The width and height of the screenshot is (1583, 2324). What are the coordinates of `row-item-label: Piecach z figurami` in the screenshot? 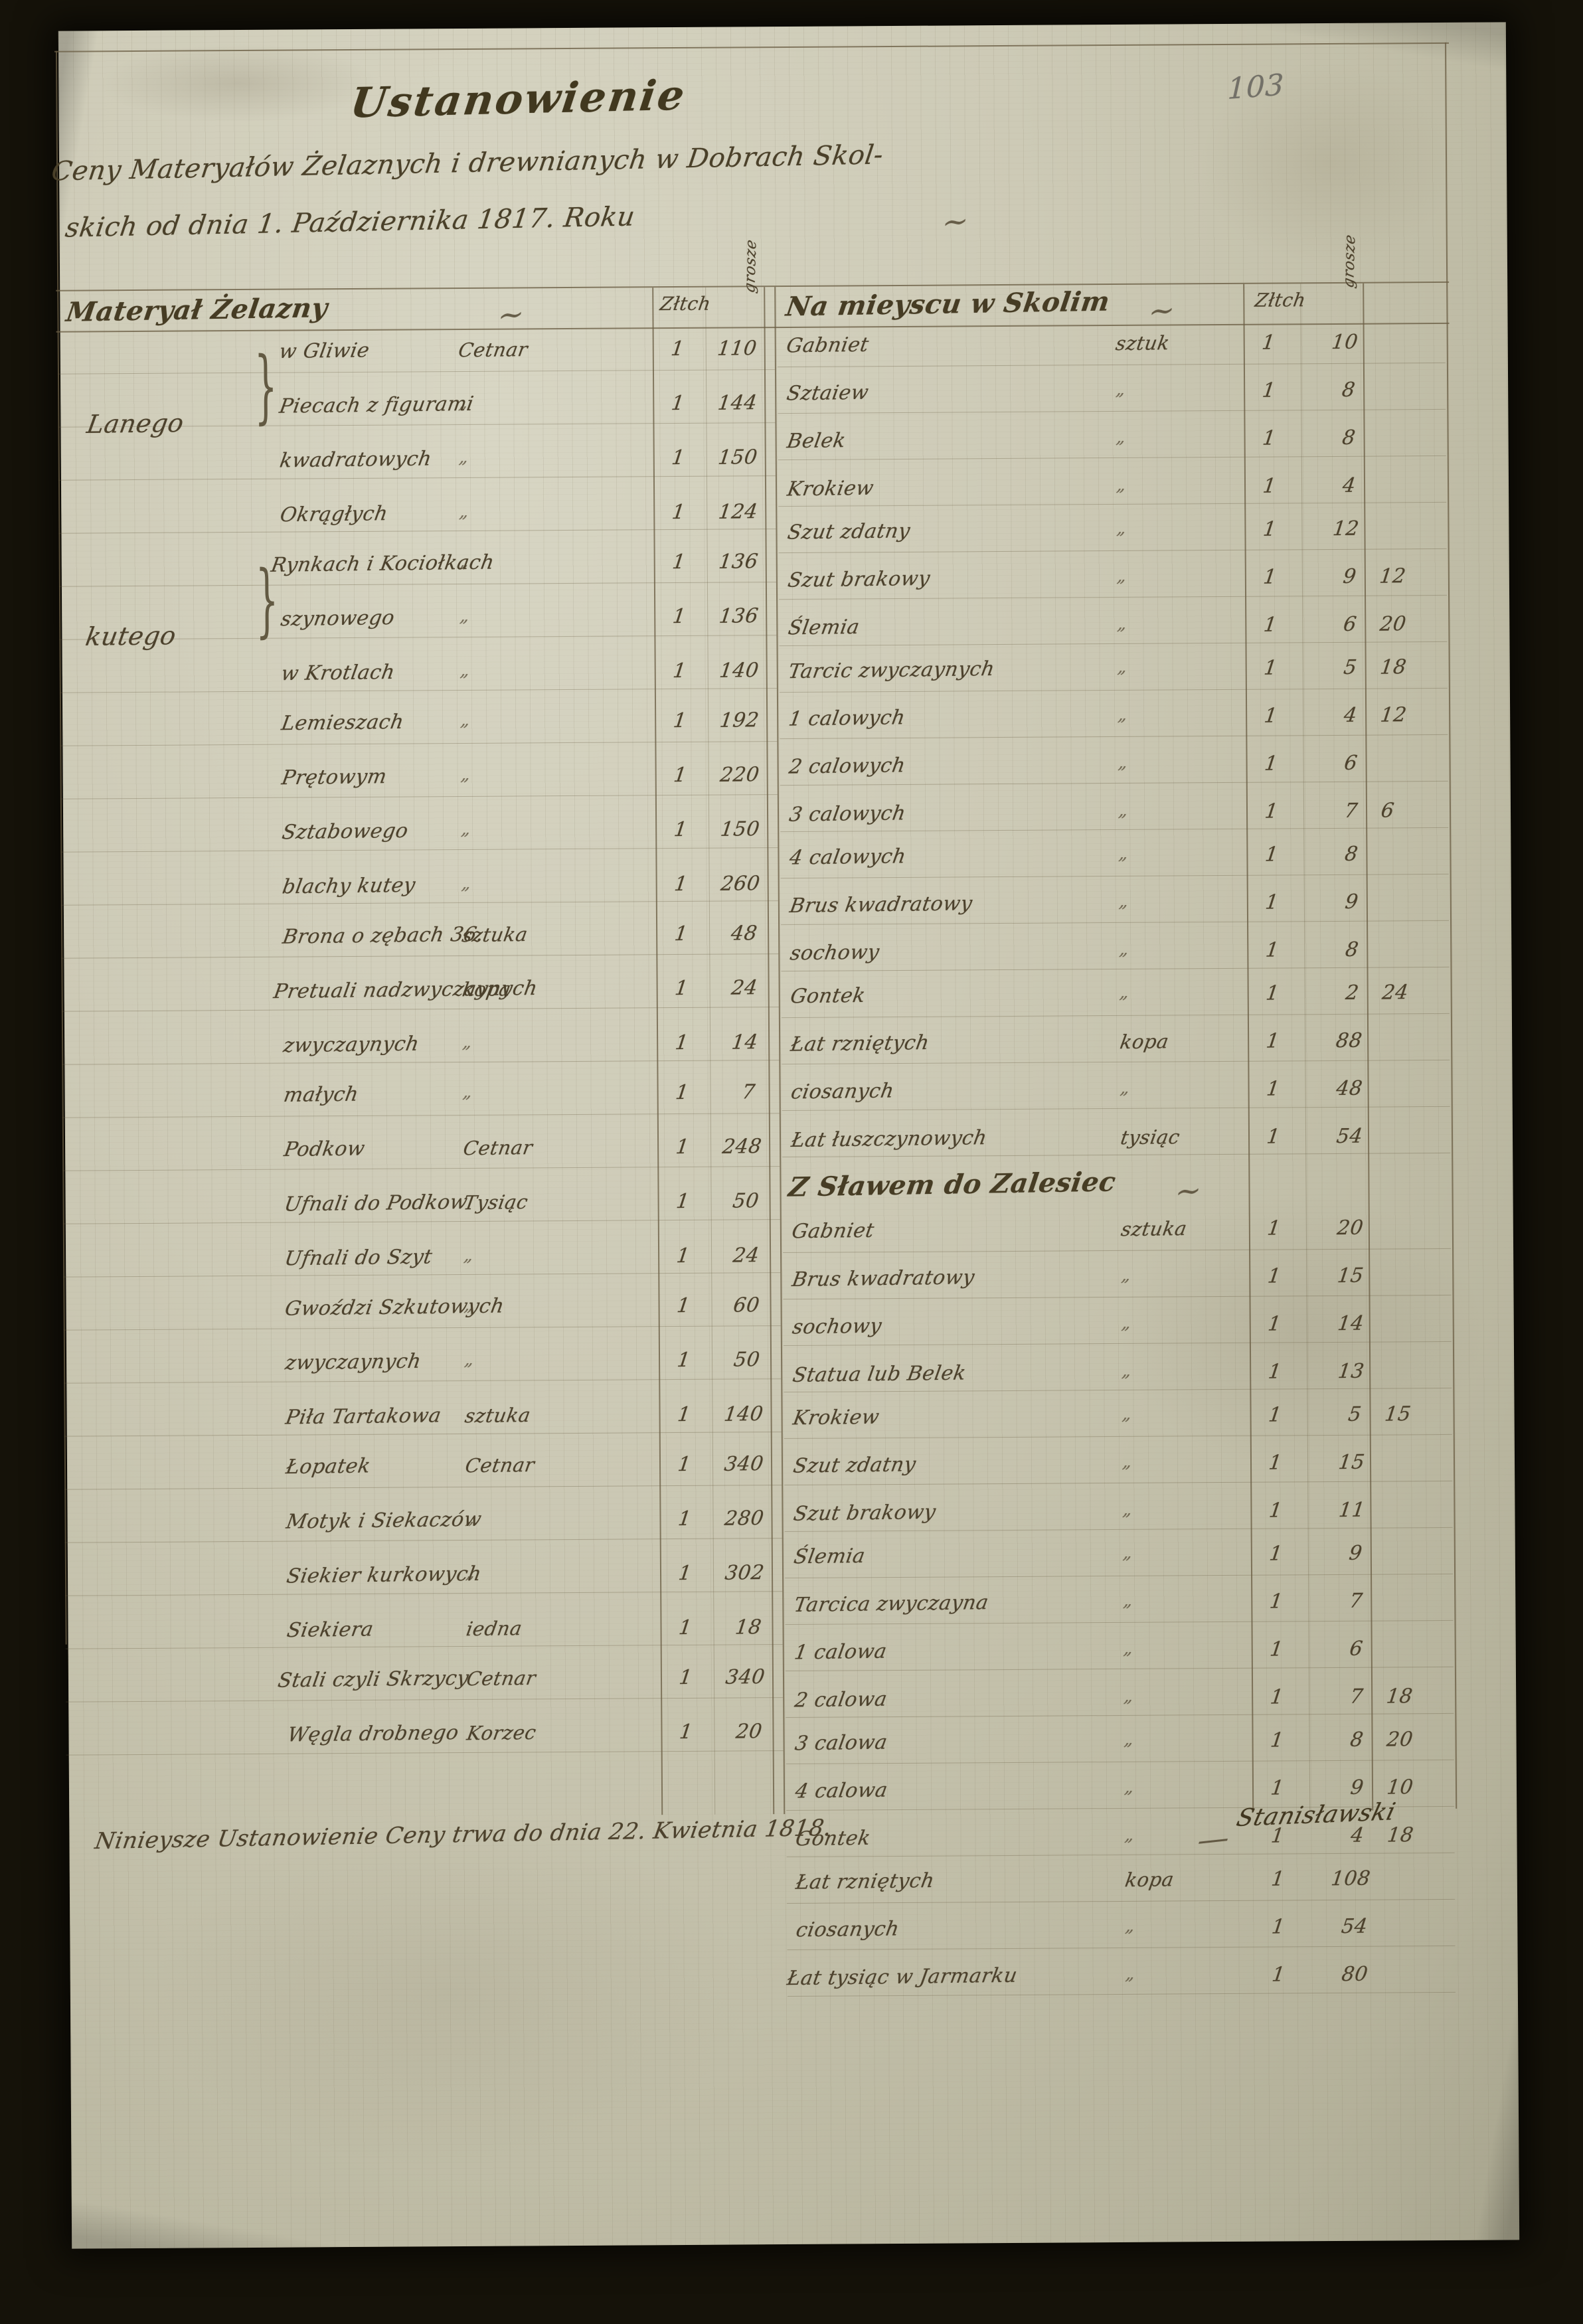 It's located at (377, 405).